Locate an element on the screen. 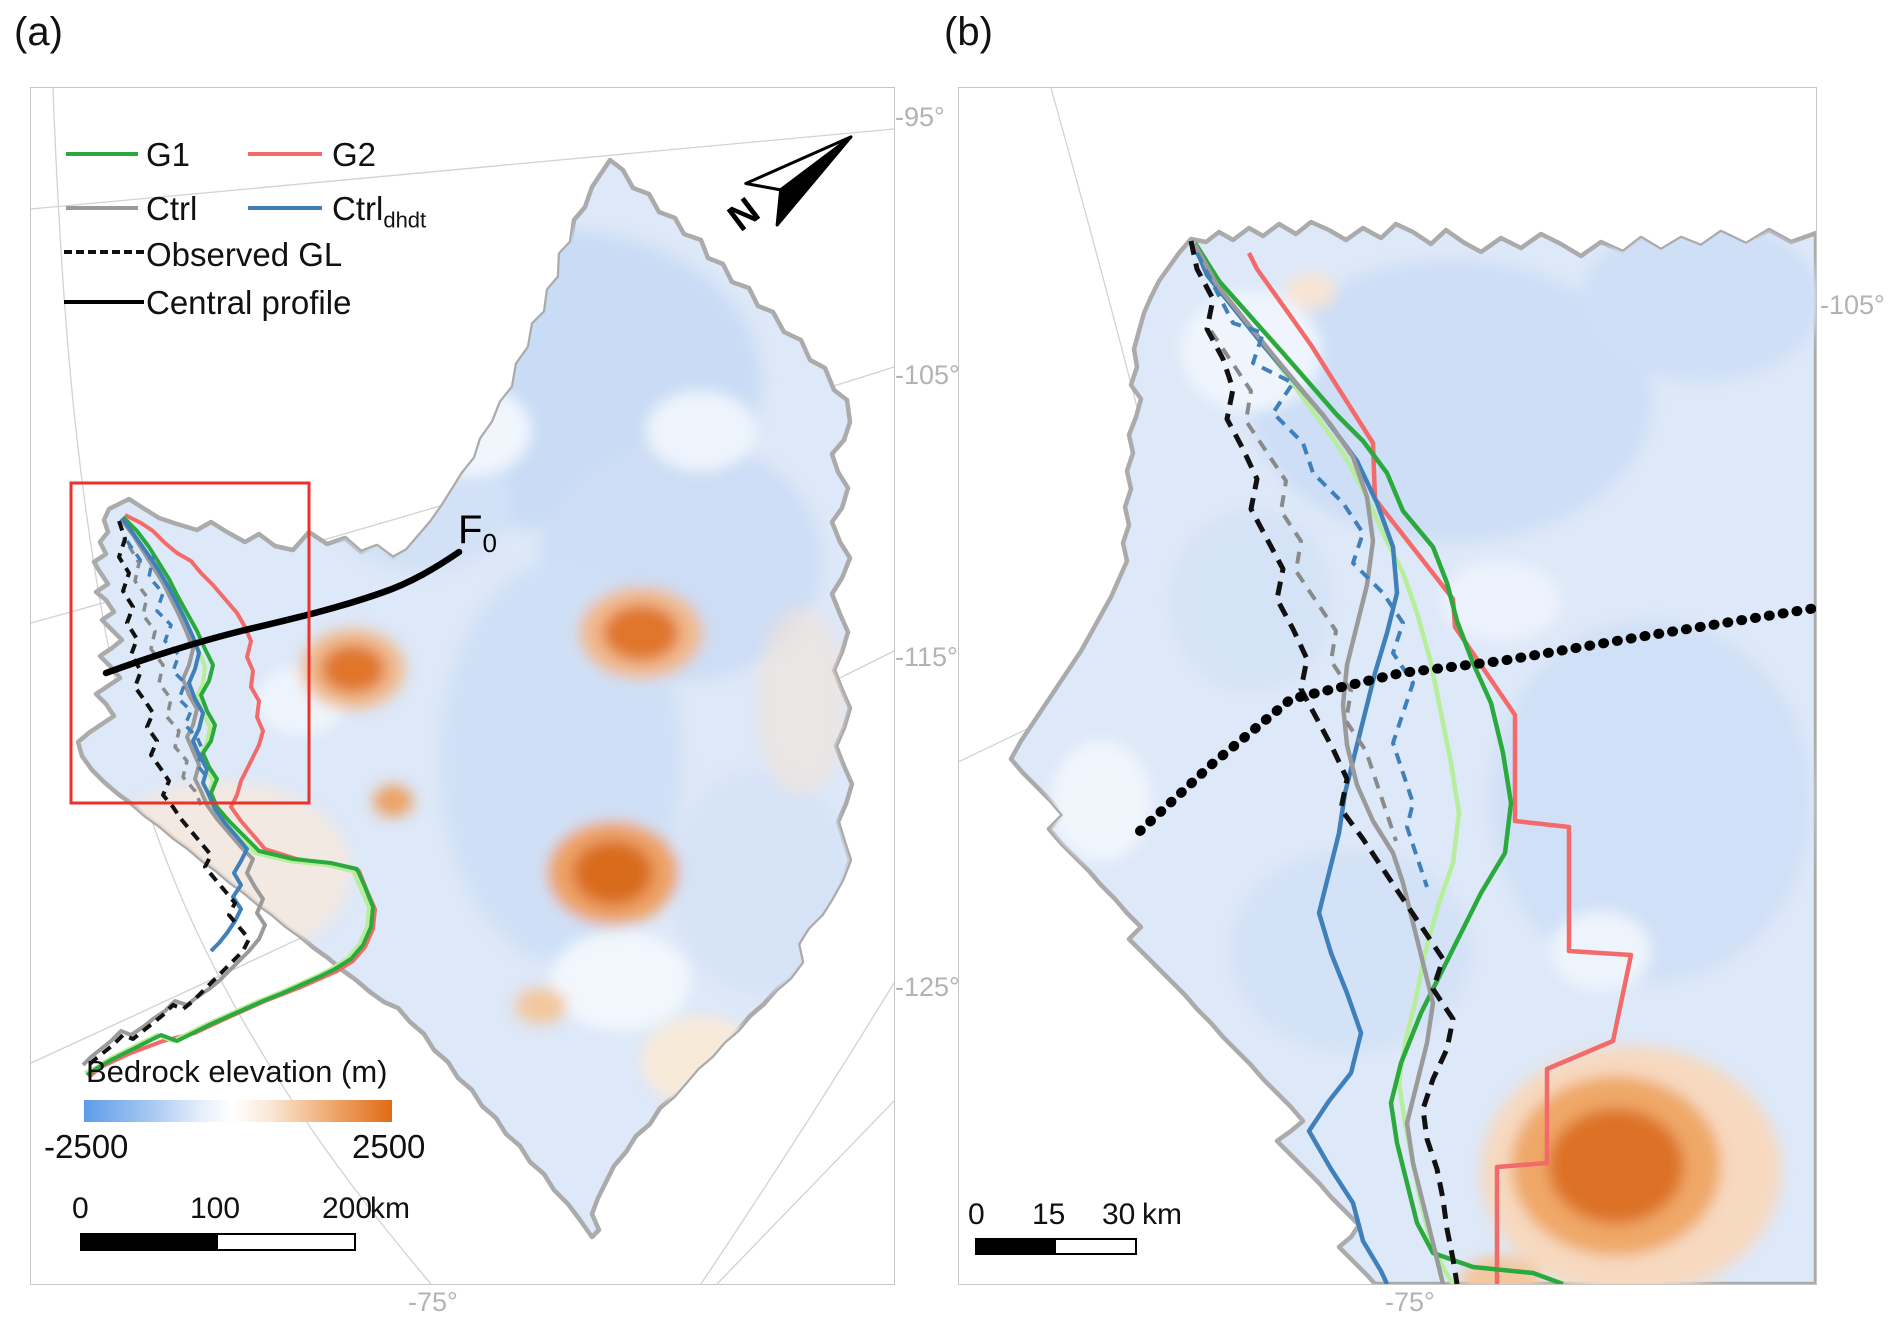 The image size is (1892, 1326). colorbar-min: -2500 is located at coordinates (86, 1146).